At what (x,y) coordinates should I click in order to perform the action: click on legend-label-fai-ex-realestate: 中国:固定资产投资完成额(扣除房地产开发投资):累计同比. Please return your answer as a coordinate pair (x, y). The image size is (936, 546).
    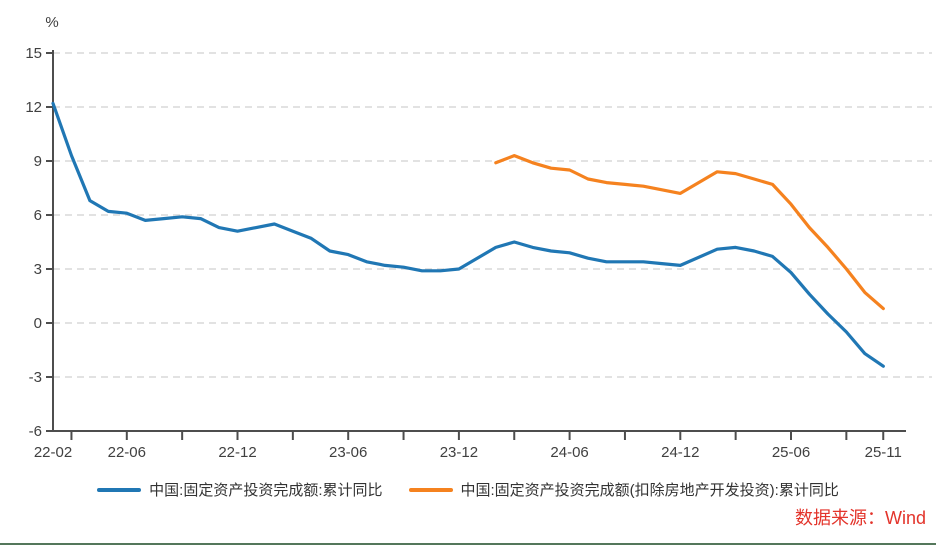
    Looking at the image, I should click on (649, 490).